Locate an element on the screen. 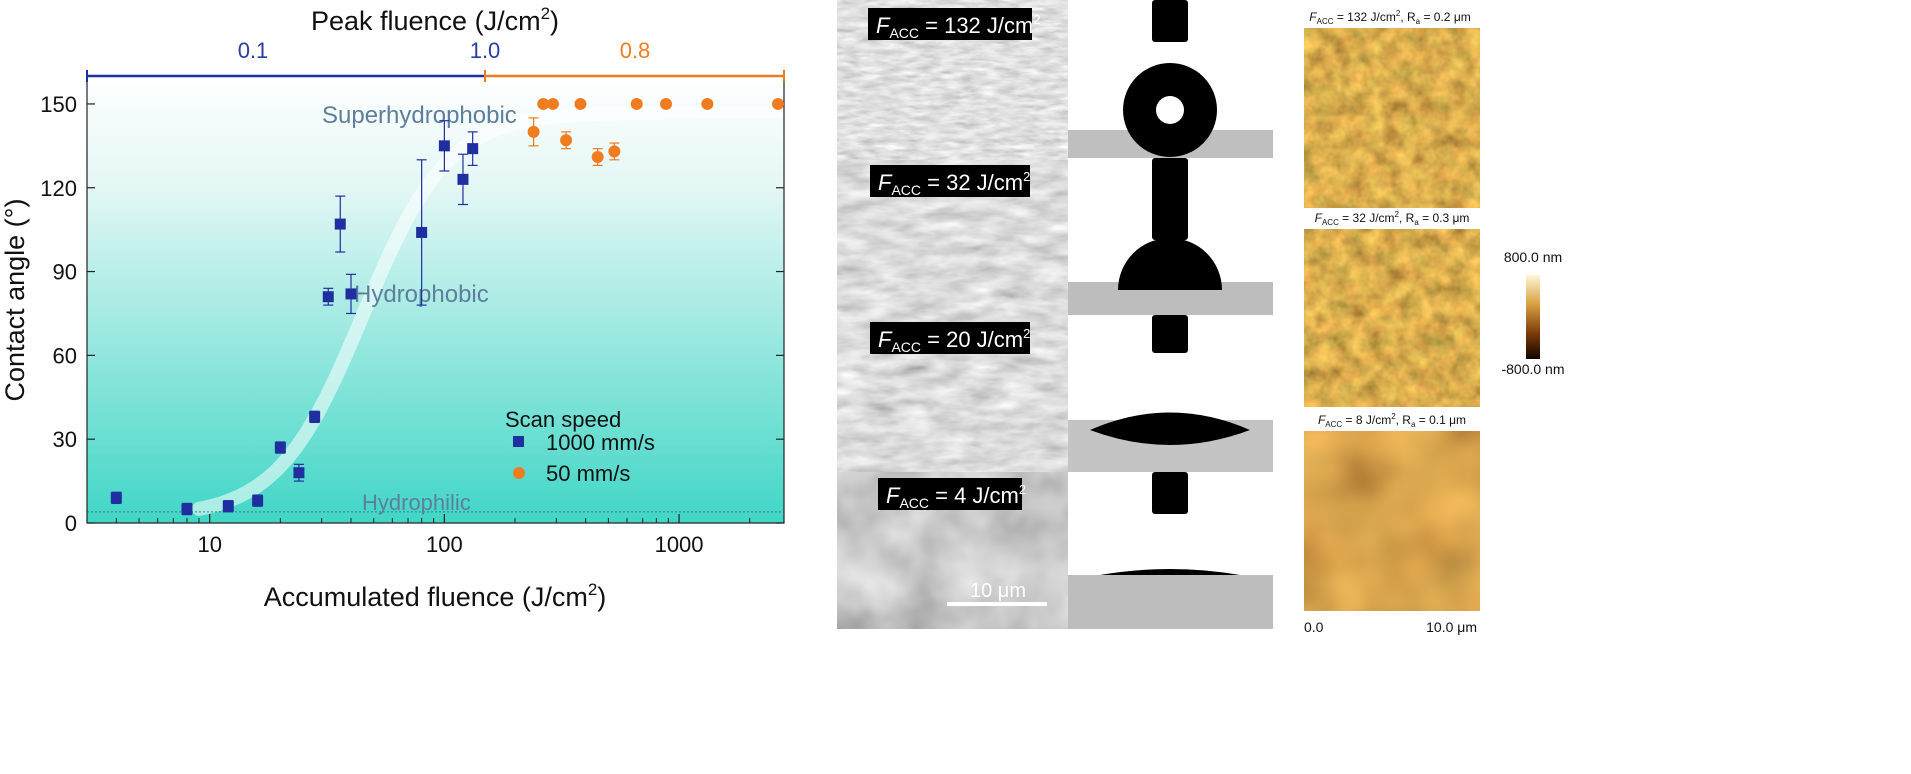 Image resolution: width=1911 pixels, height=774 pixels. legend-marker-square is located at coordinates (518, 441).